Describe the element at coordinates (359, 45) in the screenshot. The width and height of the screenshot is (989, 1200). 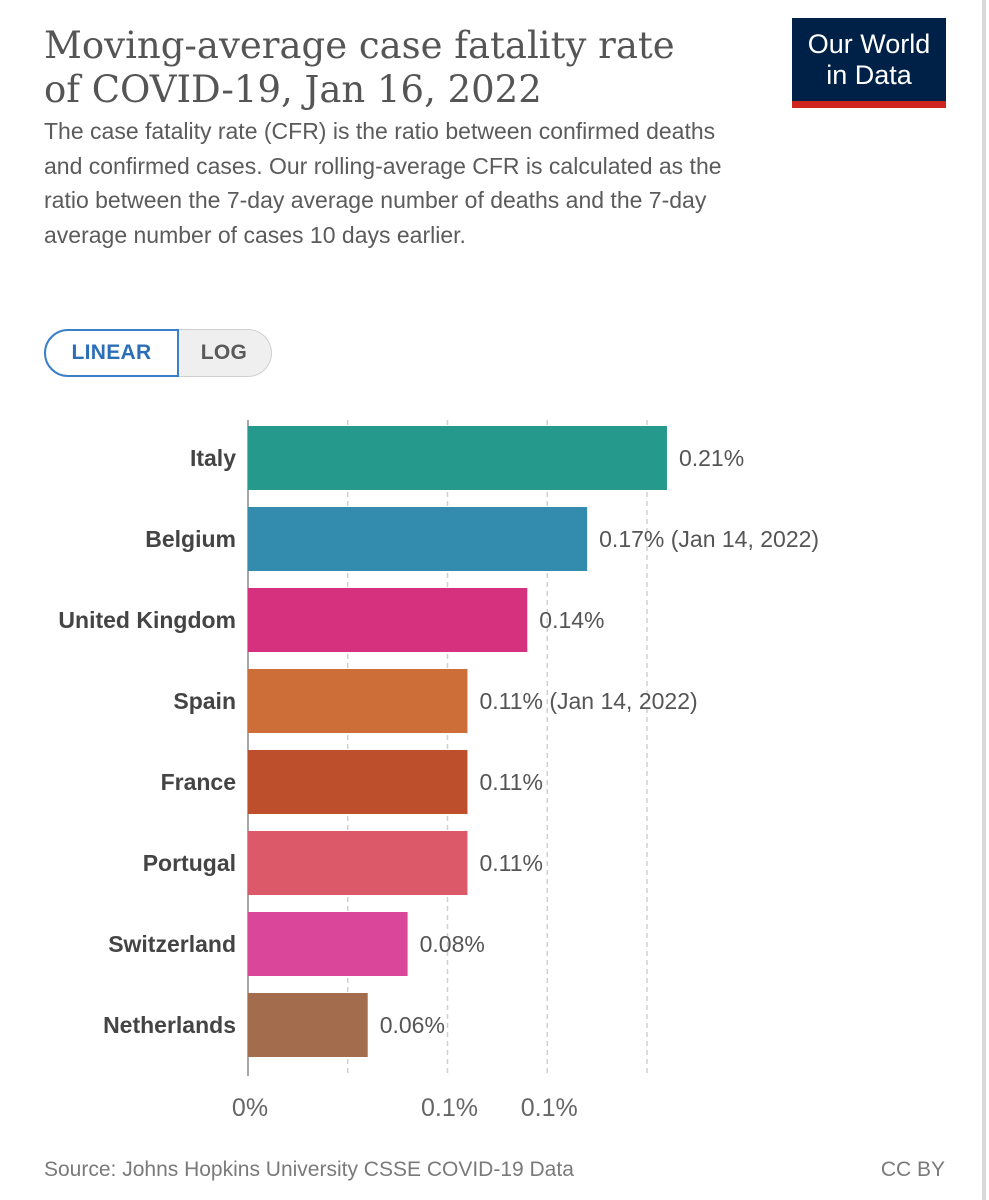
I see `title-line-1: Moving-average case fatality rate` at that location.